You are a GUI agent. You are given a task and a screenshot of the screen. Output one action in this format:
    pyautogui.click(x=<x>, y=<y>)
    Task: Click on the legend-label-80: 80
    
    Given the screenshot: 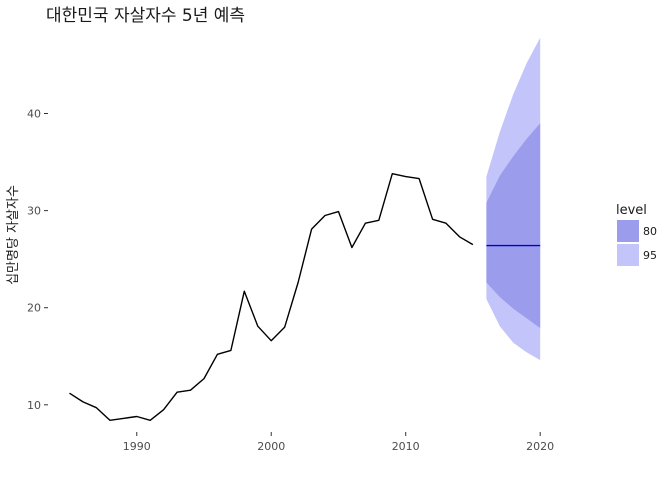 What is the action you would take?
    pyautogui.click(x=650, y=231)
    